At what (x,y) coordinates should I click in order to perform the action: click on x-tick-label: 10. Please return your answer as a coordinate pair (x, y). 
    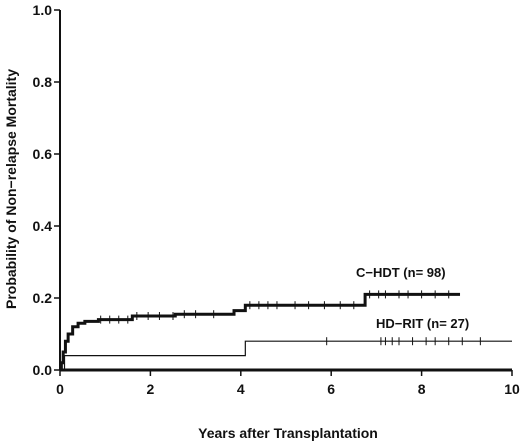
    Looking at the image, I should click on (512, 389).